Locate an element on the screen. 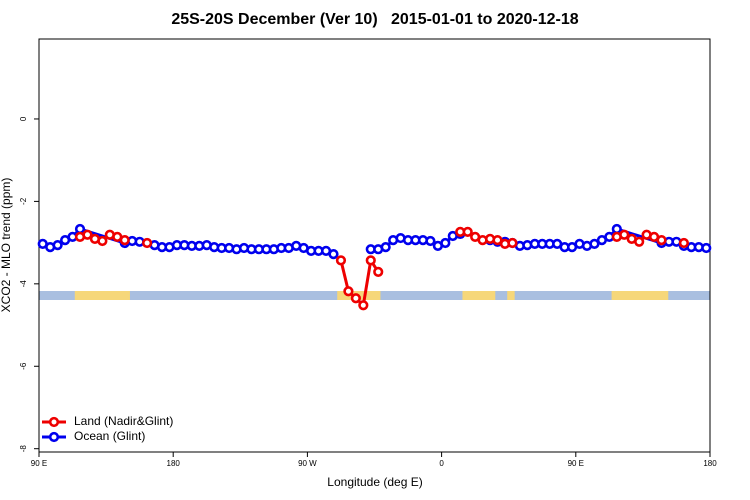 The height and width of the screenshot is (500, 750). x-axis-label: Longitude (deg E) is located at coordinates (374, 482).